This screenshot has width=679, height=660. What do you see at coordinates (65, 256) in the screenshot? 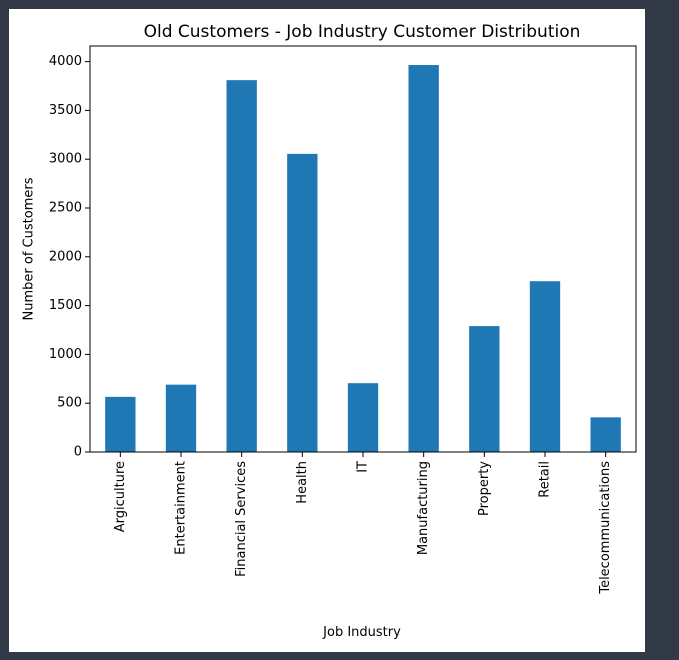
I see `y-tick-label: 2000` at bounding box center [65, 256].